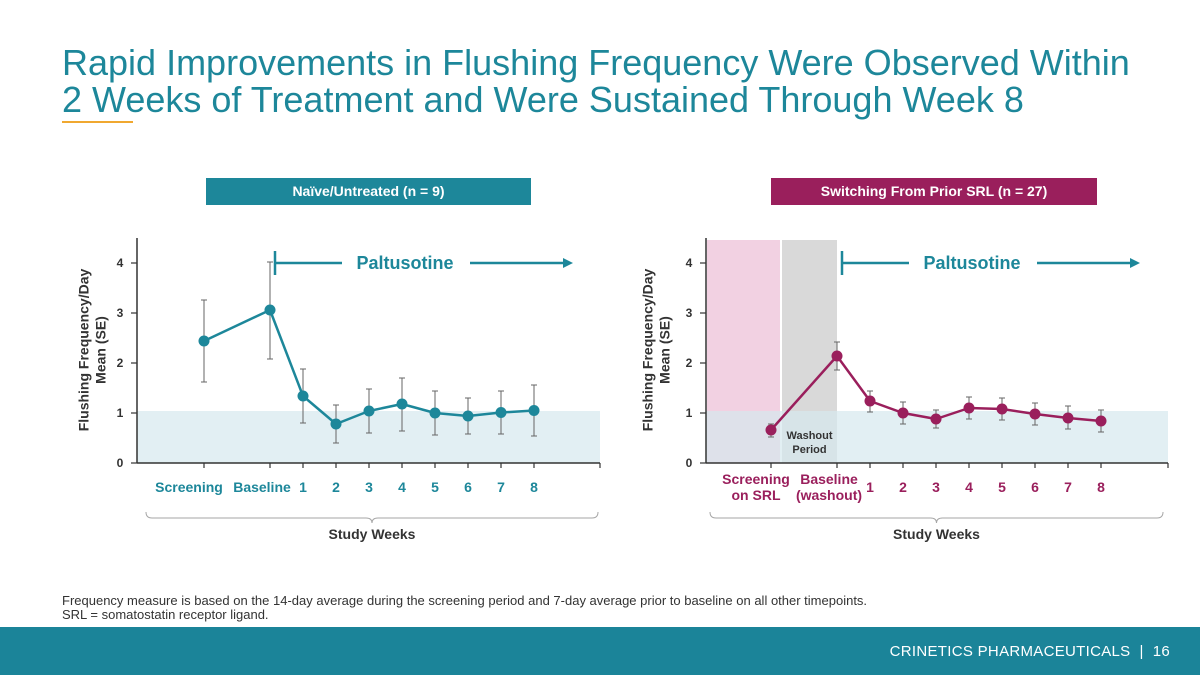 This screenshot has width=1200, height=675. I want to click on label-line: Period, so click(809, 450).